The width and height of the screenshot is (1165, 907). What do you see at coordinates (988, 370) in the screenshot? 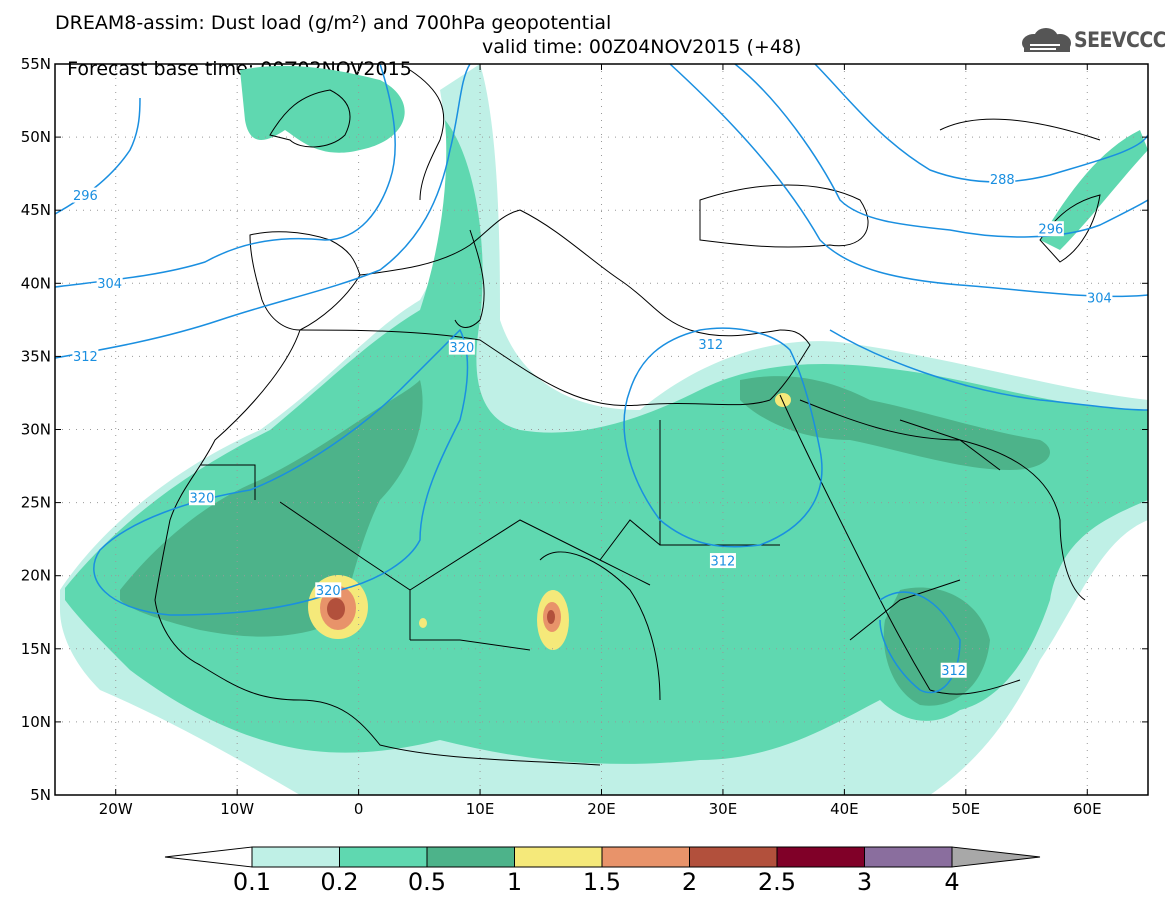
I see `contour-312-far-east` at bounding box center [988, 370].